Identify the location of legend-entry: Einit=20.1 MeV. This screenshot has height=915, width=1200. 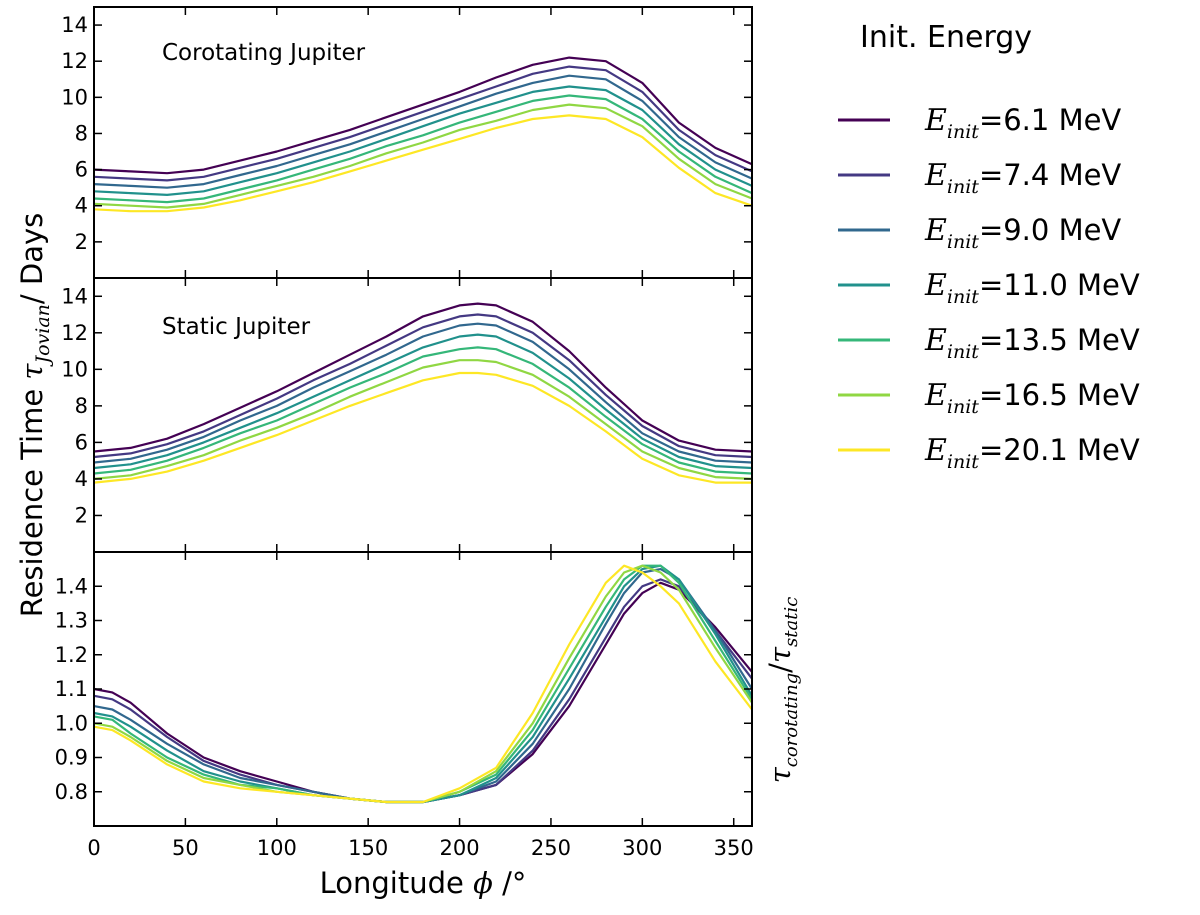
(989, 453).